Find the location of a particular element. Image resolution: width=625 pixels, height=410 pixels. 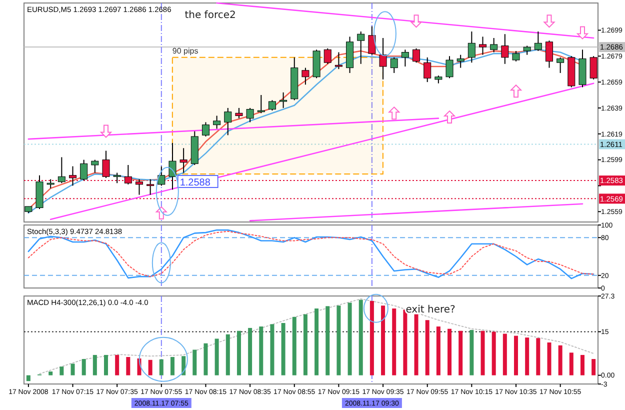

band-label: 90 pips is located at coordinates (185, 51).